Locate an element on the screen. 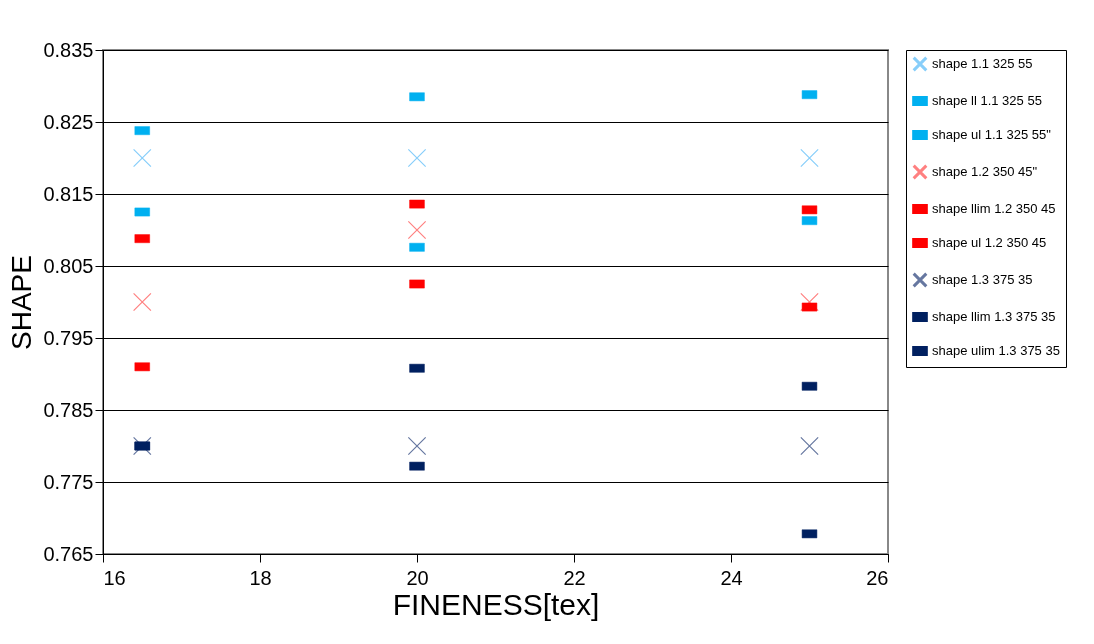  legend-label: shape 1.1 325 55 is located at coordinates (982, 63).